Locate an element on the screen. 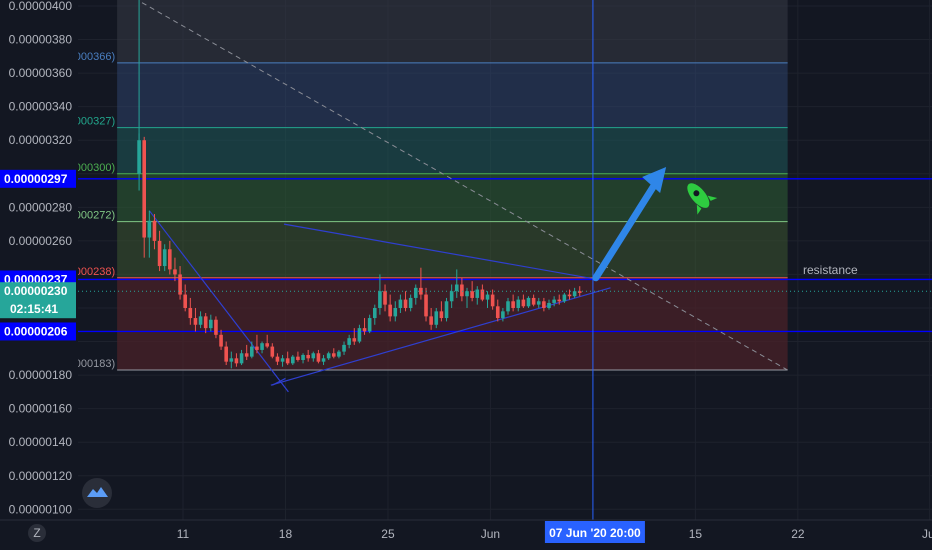 Image resolution: width=932 pixels, height=550 pixels. price-badge-bg is located at coordinates (38, 178).